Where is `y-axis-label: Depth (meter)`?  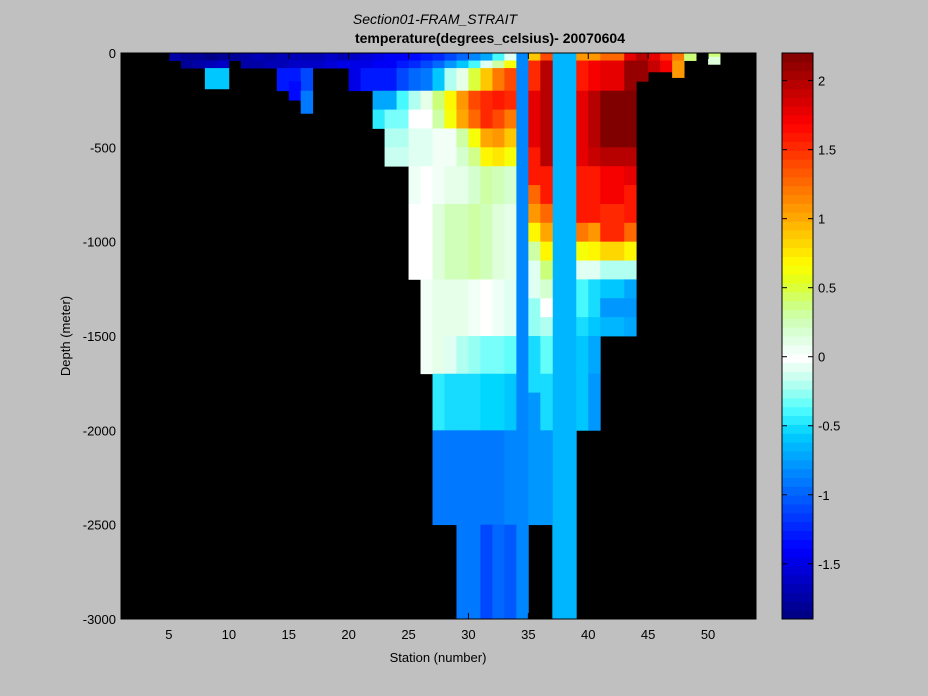 y-axis-label: Depth (meter) is located at coordinates (65, 336).